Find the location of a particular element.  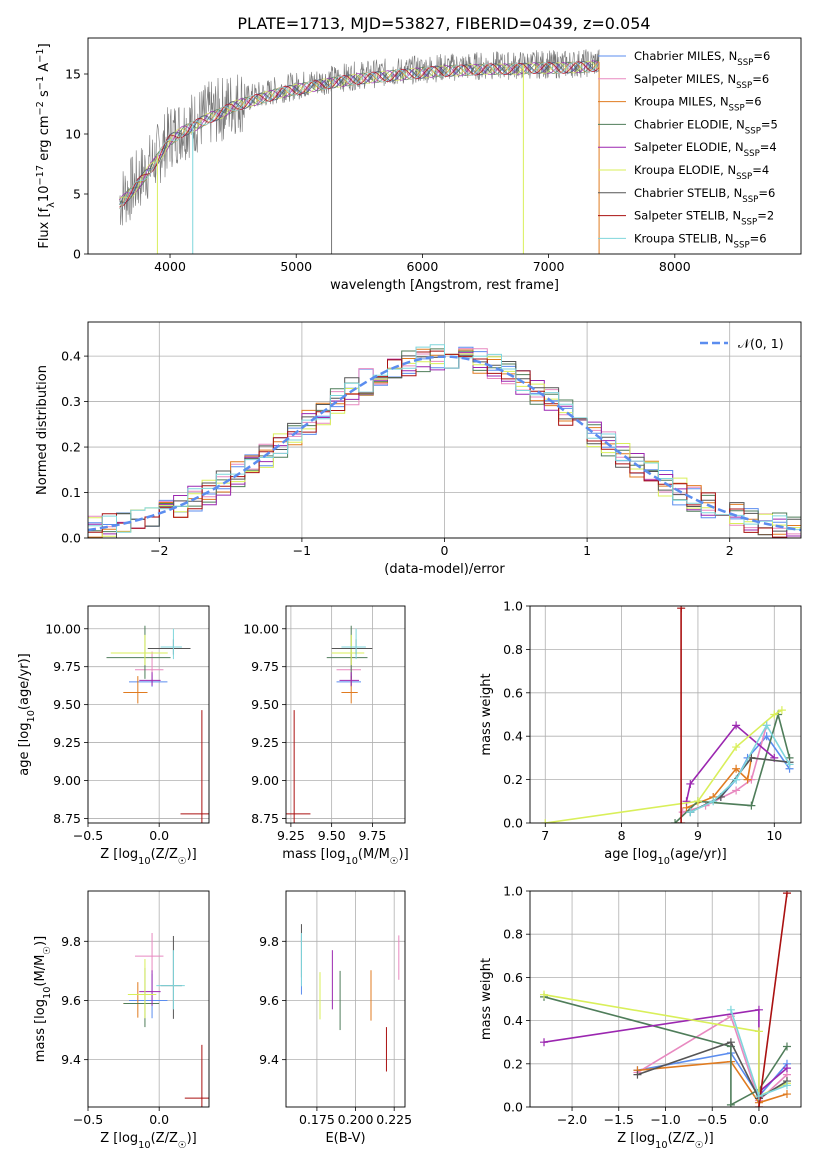

y-axis-label: mass weight is located at coordinates (486, 714).